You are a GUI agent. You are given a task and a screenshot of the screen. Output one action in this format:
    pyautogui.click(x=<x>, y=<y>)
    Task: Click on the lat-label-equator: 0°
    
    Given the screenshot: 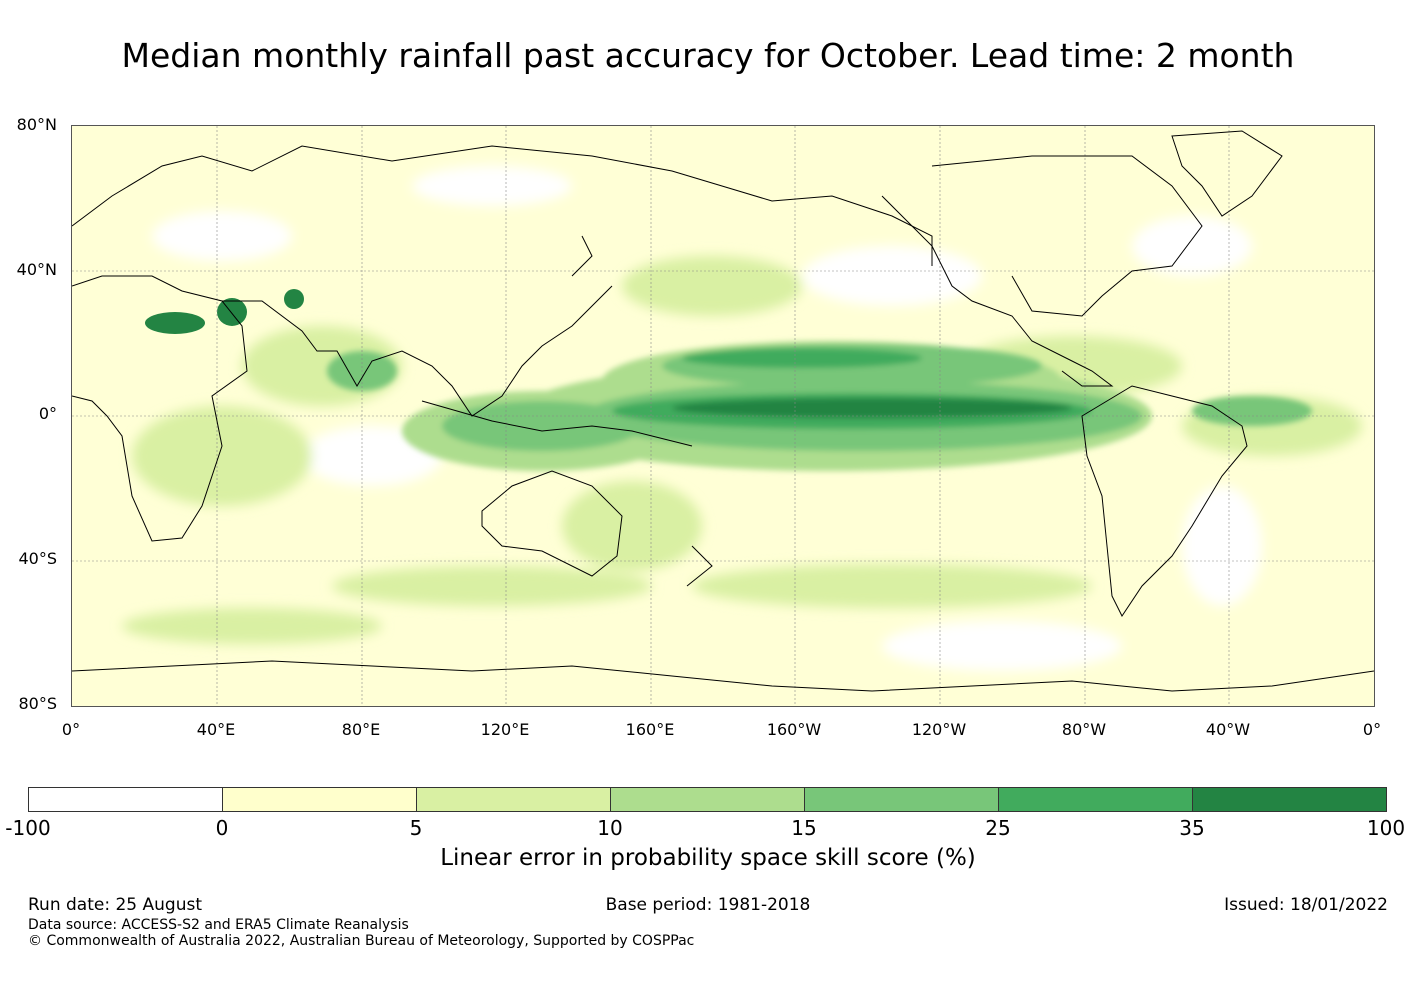 What is the action you would take?
    pyautogui.click(x=47, y=413)
    